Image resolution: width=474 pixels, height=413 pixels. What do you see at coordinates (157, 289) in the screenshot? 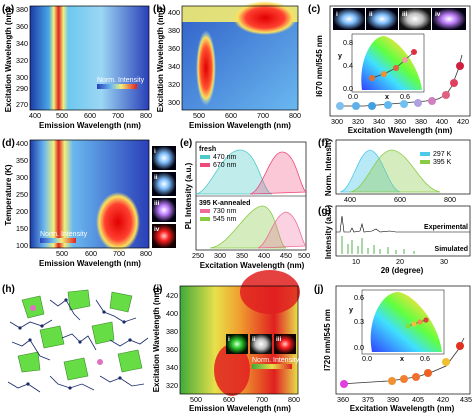
I see `panel-i-label: (i)` at bounding box center [157, 289].